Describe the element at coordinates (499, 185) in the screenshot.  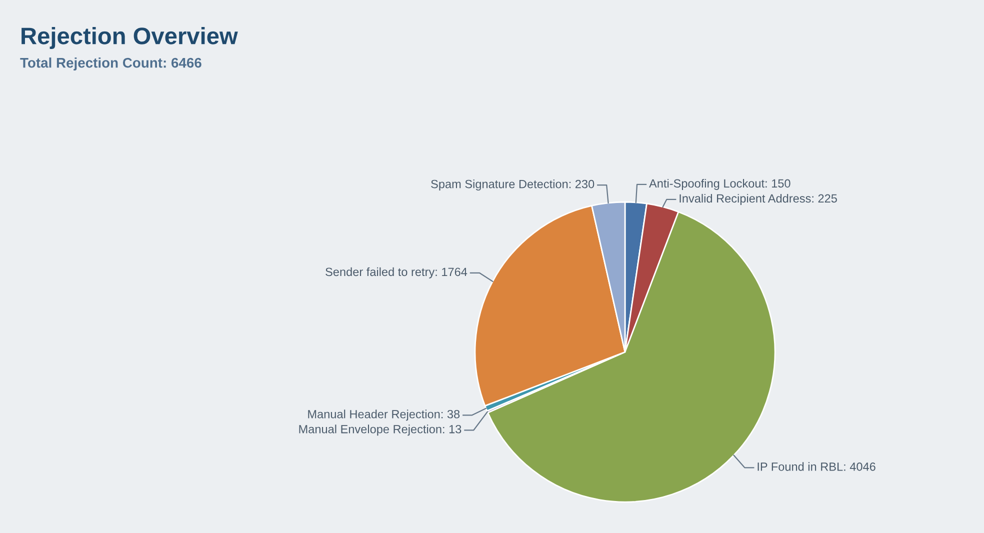
I see `slice-label: Spam Signature Detection` at that location.